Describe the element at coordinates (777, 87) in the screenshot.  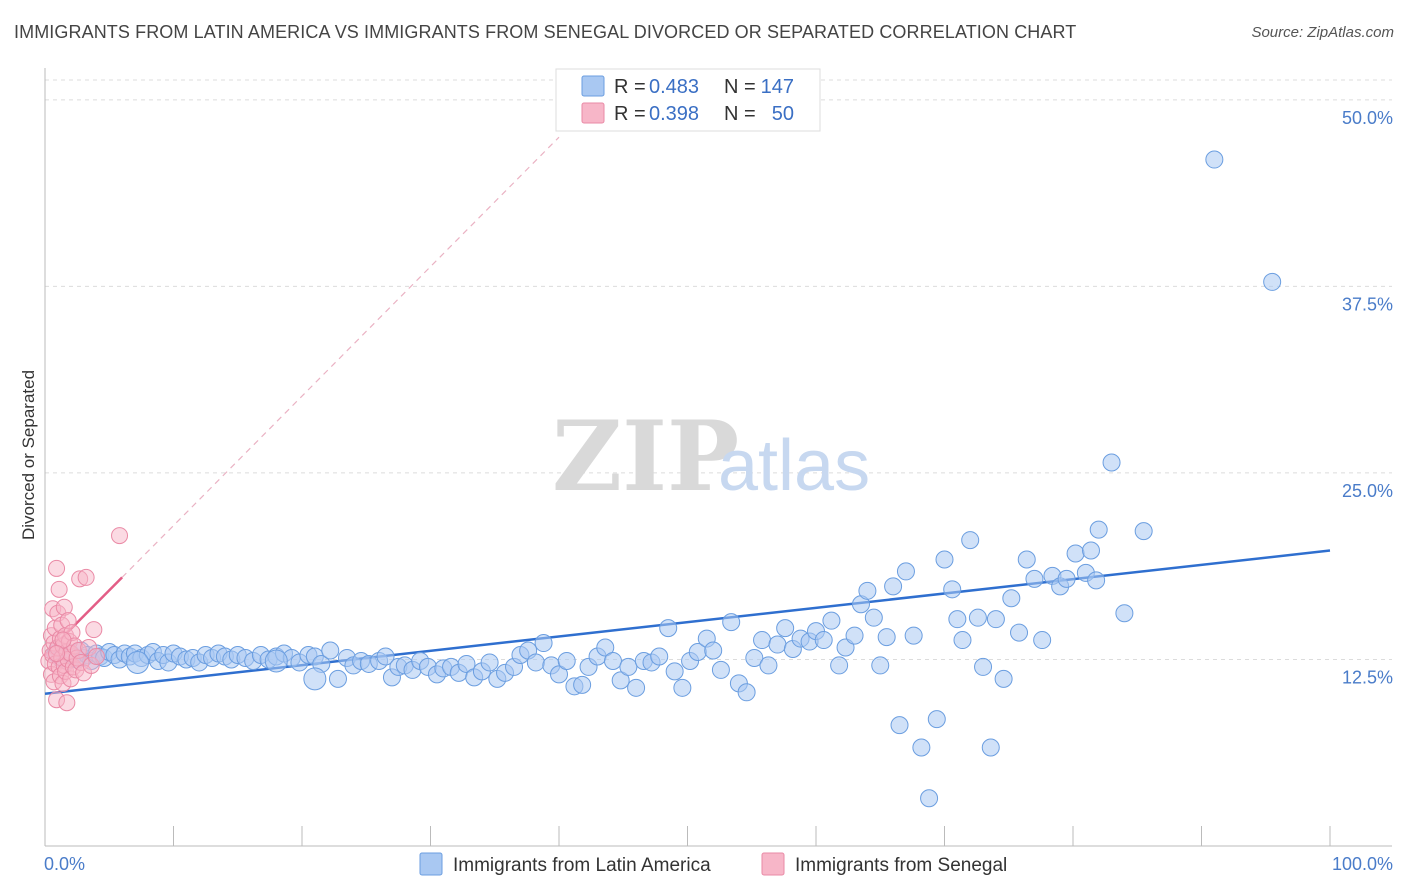
I see `legend-n-value-1: 147` at that location.